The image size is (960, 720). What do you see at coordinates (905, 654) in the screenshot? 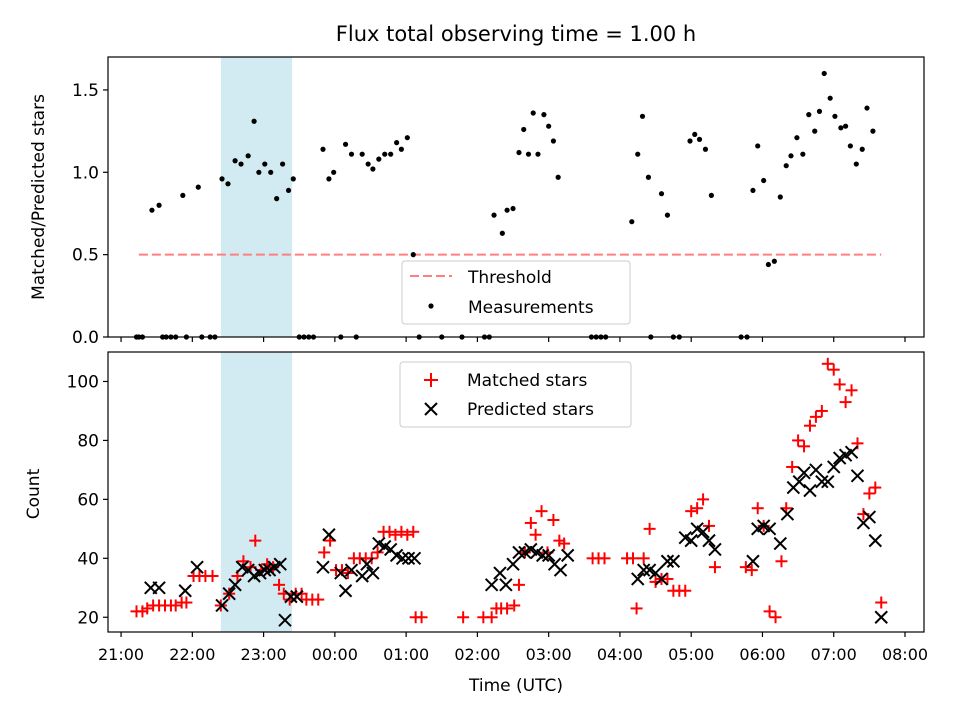
I see `x-tick-label: 08:00` at bounding box center [905, 654].